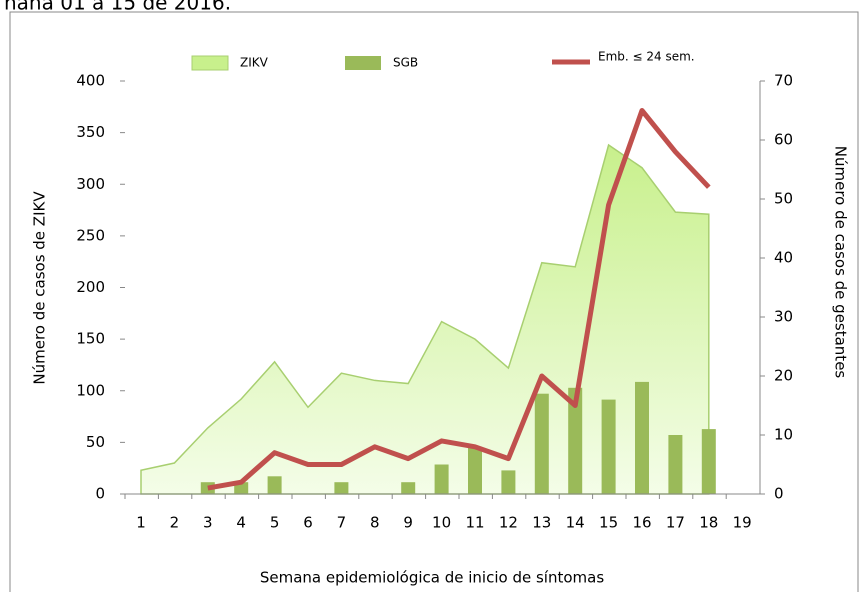 This screenshot has height=592, width=860. What do you see at coordinates (783, 317) in the screenshot?
I see `y2-tick-label: 30` at bounding box center [783, 317].